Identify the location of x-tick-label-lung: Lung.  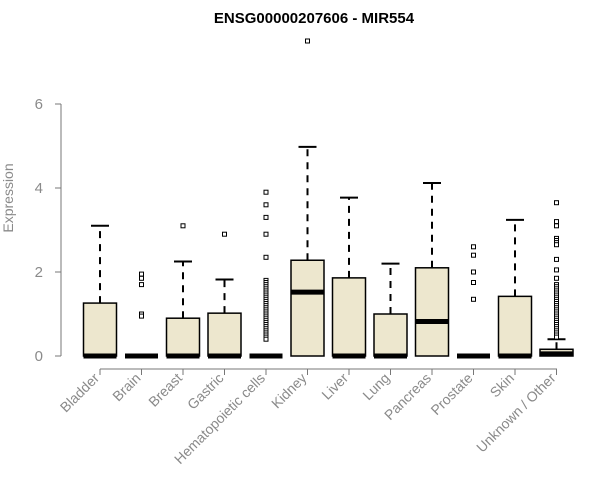
(375, 386).